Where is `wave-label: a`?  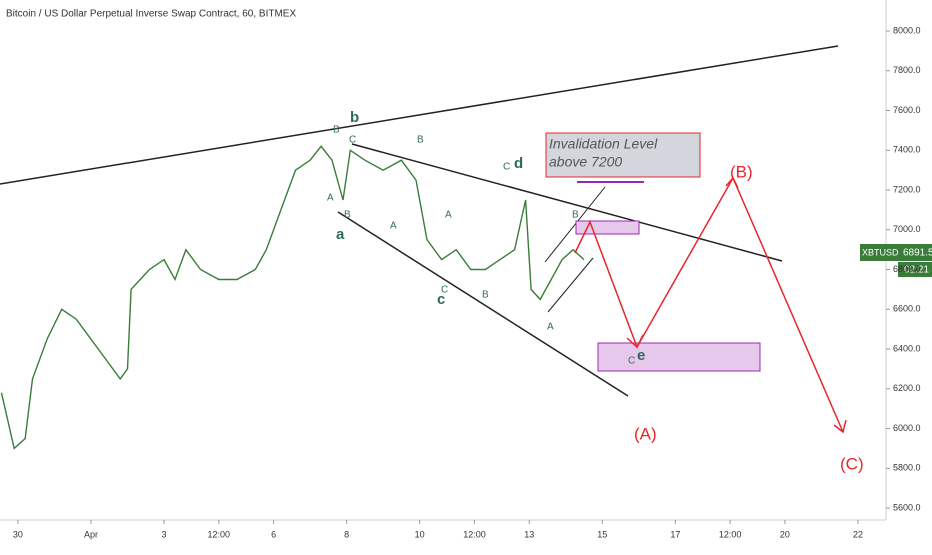
wave-label: a is located at coordinates (340, 234).